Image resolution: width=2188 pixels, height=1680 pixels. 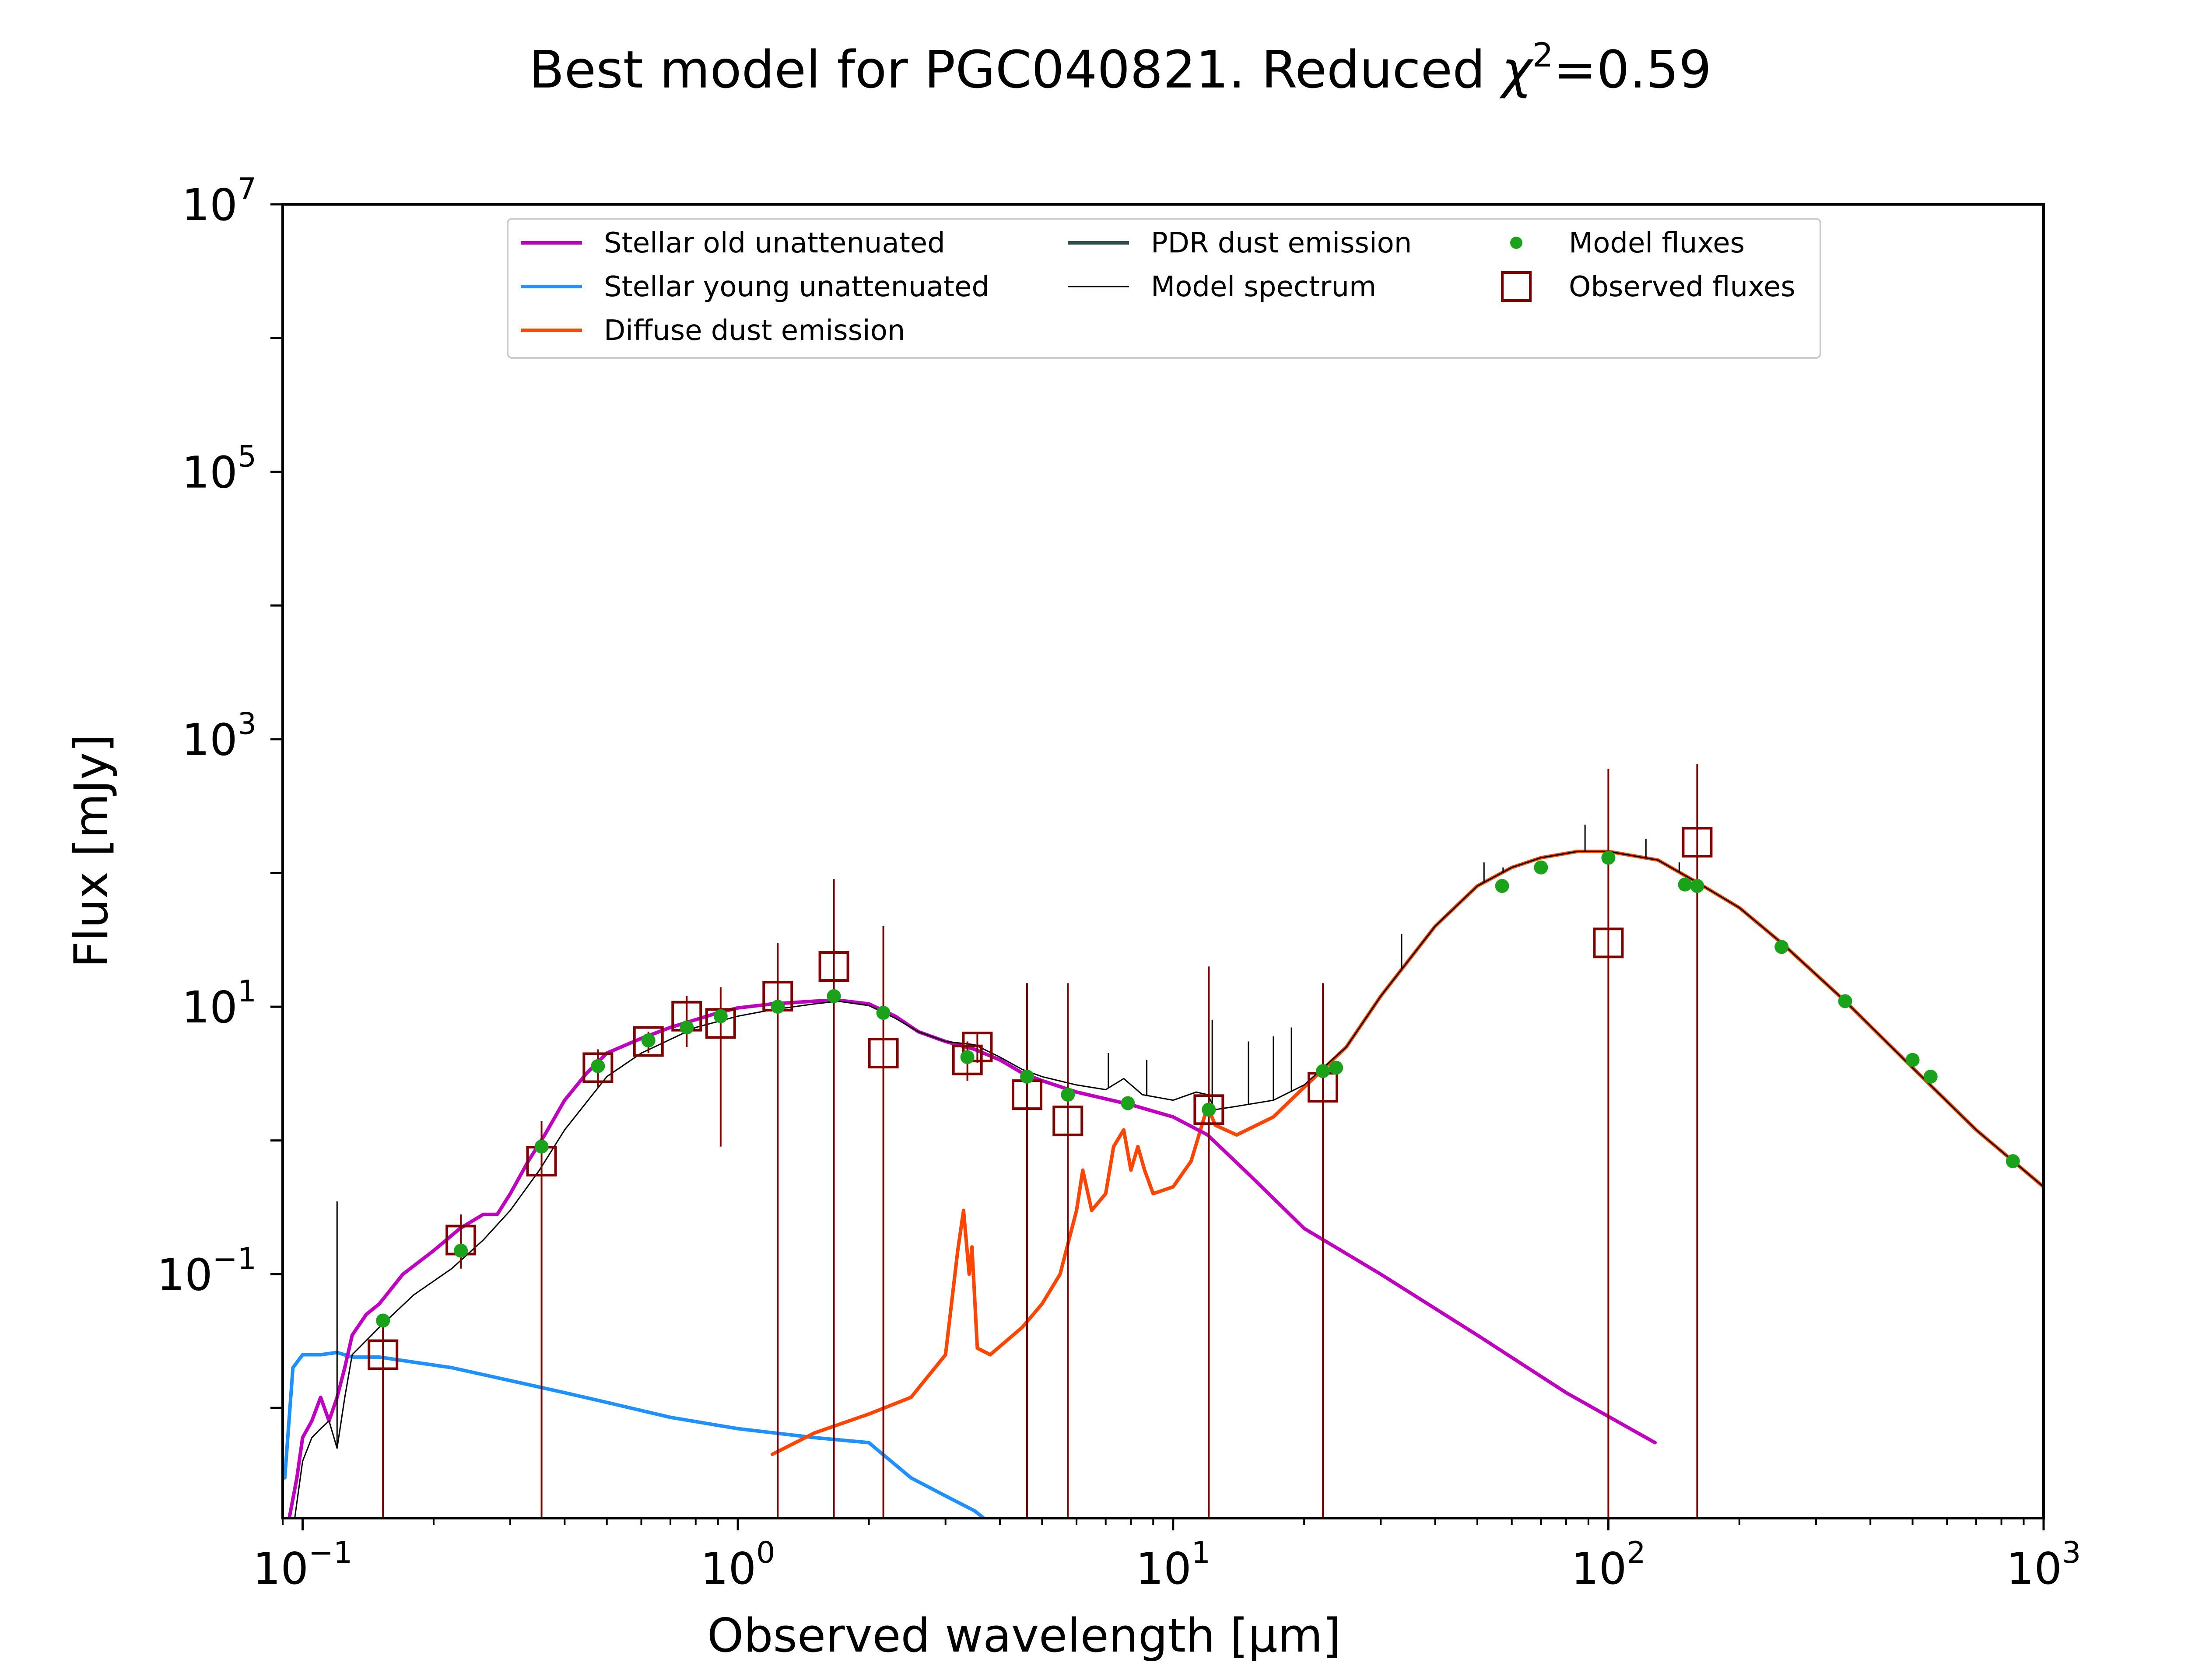 What do you see at coordinates (1015, 69) in the screenshot?
I see `chart-title-main: Best model for PGC040821. Reduced` at bounding box center [1015, 69].